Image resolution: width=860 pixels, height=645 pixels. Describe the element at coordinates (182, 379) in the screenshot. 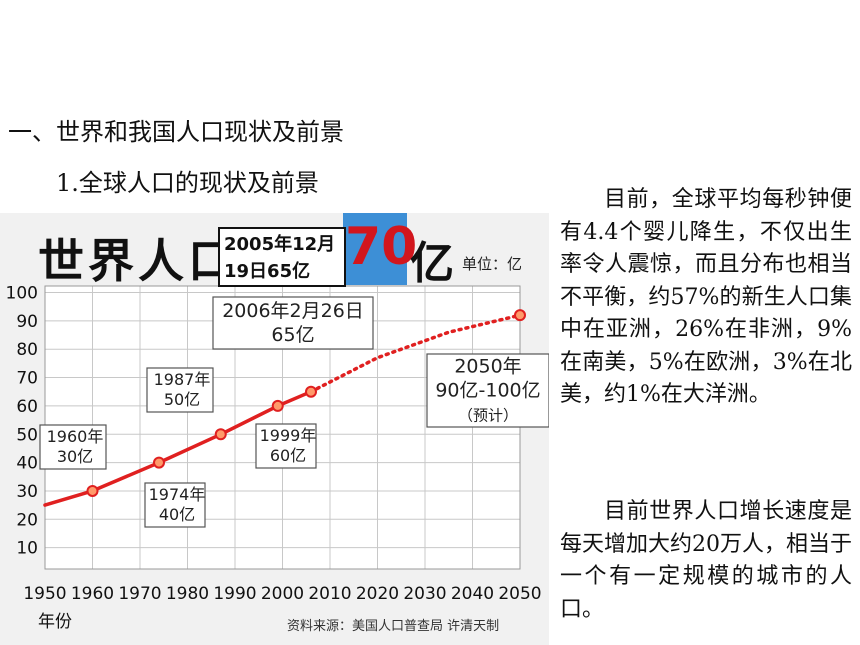

I see `data-label-text: 1987年` at that location.